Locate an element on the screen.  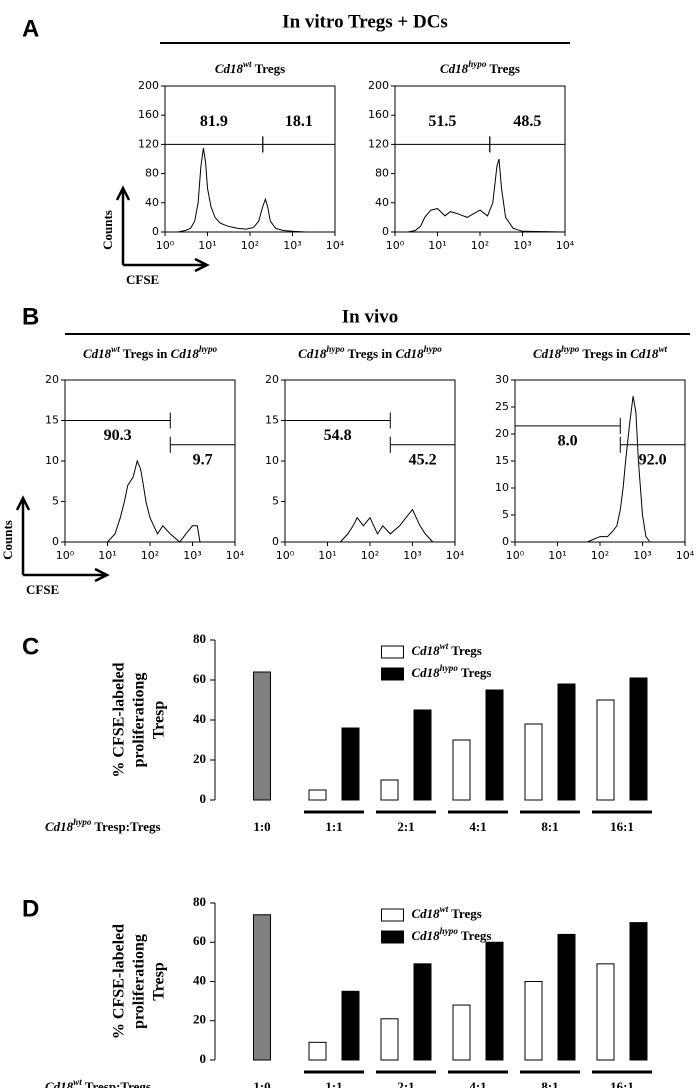
x-tick-label: 1:0 is located at coordinates (261, 1083).